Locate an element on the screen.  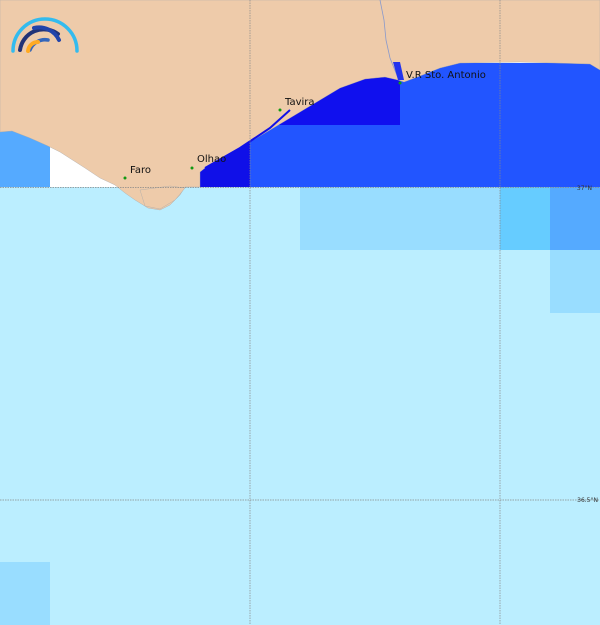
lagoon-islands is located at coordinates (162, 197).